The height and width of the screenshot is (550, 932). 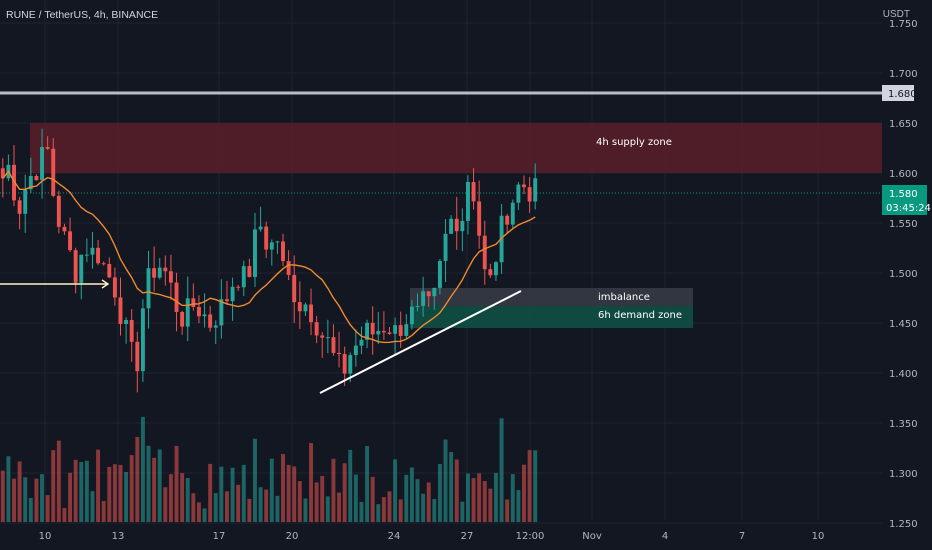 What do you see at coordinates (903, 524) in the screenshot?
I see `y-tick-label: 1.250` at bounding box center [903, 524].